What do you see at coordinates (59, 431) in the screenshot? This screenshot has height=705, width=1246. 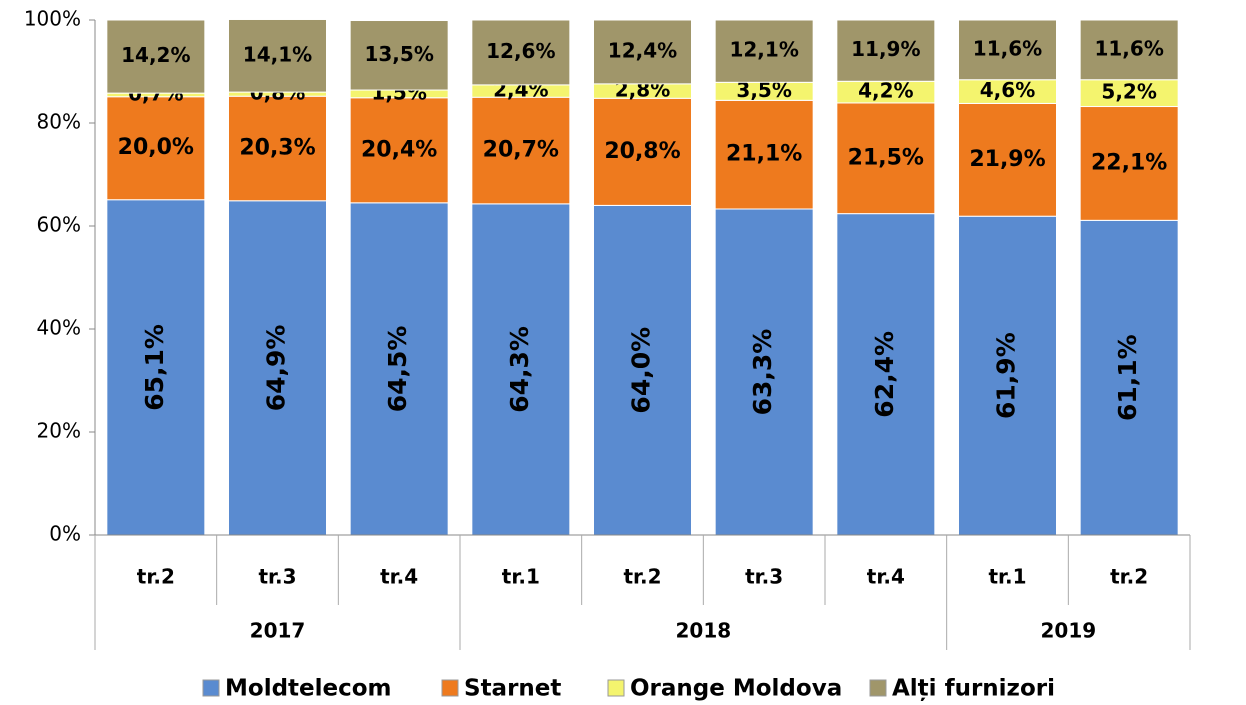 I see `y-tick-label: 20%` at bounding box center [59, 431].